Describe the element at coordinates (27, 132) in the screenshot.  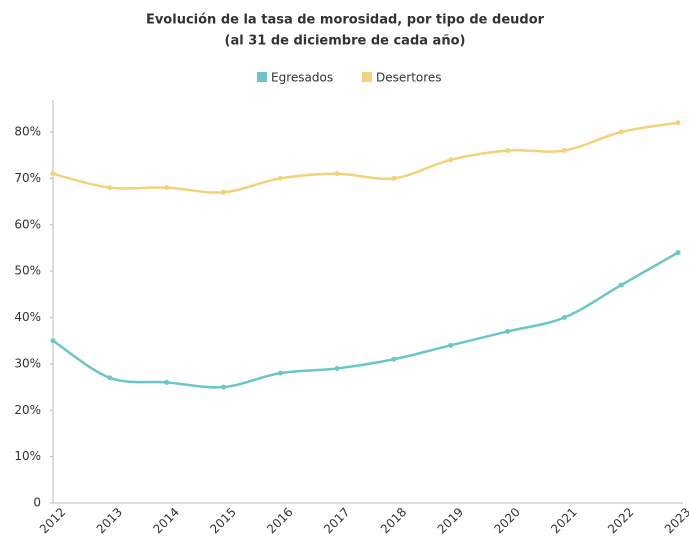
I see `y-tick-label: 80%` at that location.